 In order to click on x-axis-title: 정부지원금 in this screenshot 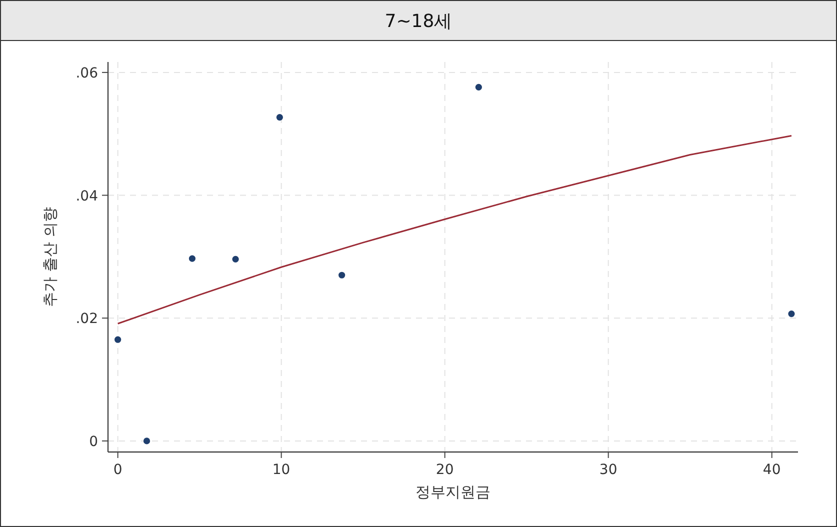, I will do `click(453, 492)`.